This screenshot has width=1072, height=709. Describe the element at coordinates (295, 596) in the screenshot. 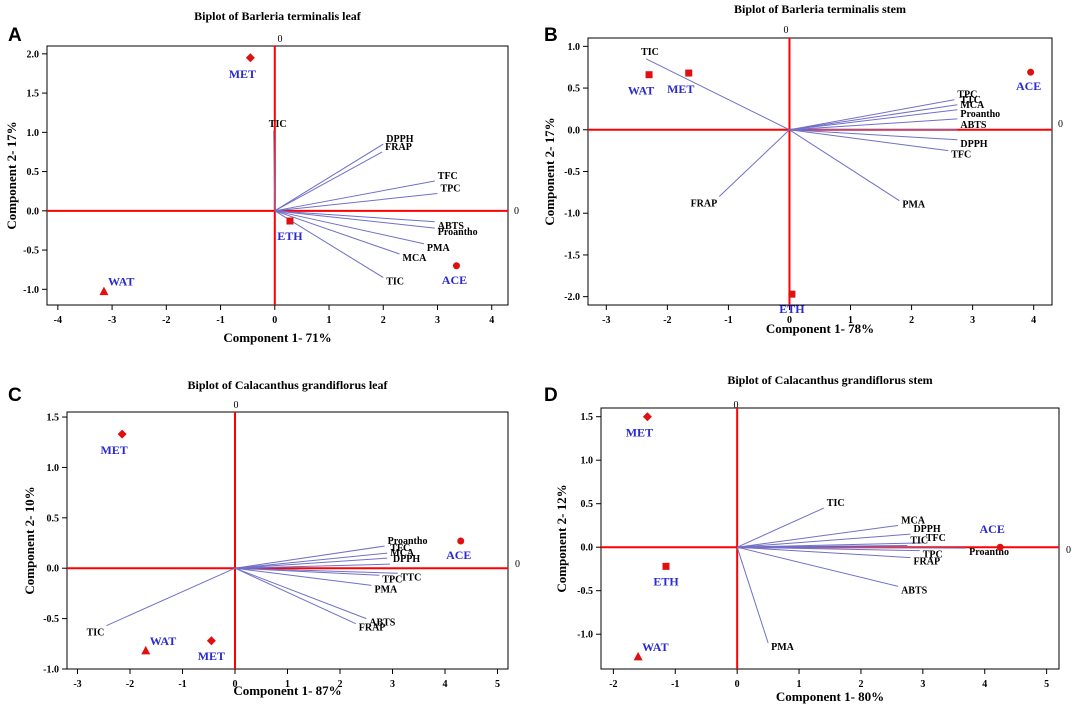

I see `loading-vector-frap` at that location.